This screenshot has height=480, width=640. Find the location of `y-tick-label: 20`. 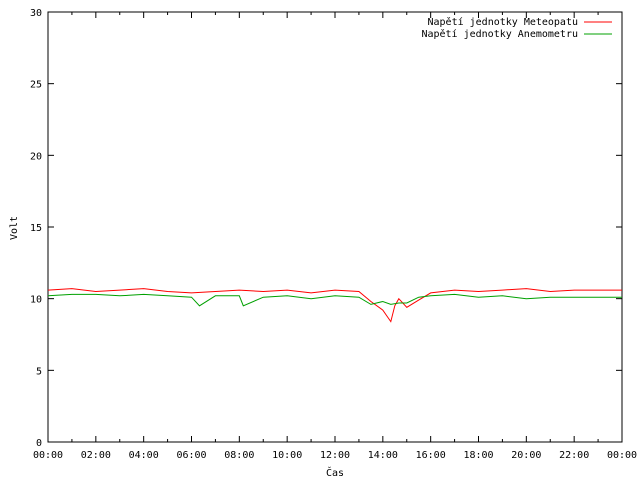

y-tick-label: 20 is located at coordinates (36, 156).